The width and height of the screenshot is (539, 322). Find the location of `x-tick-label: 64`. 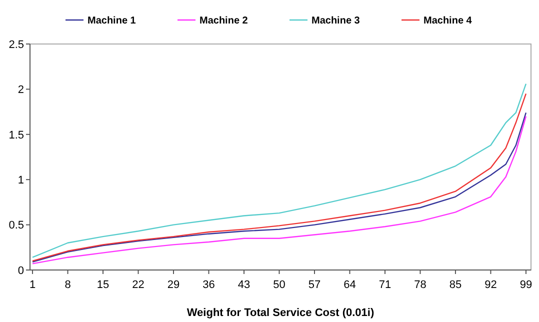

x-tick-label: 64 is located at coordinates (350, 285).